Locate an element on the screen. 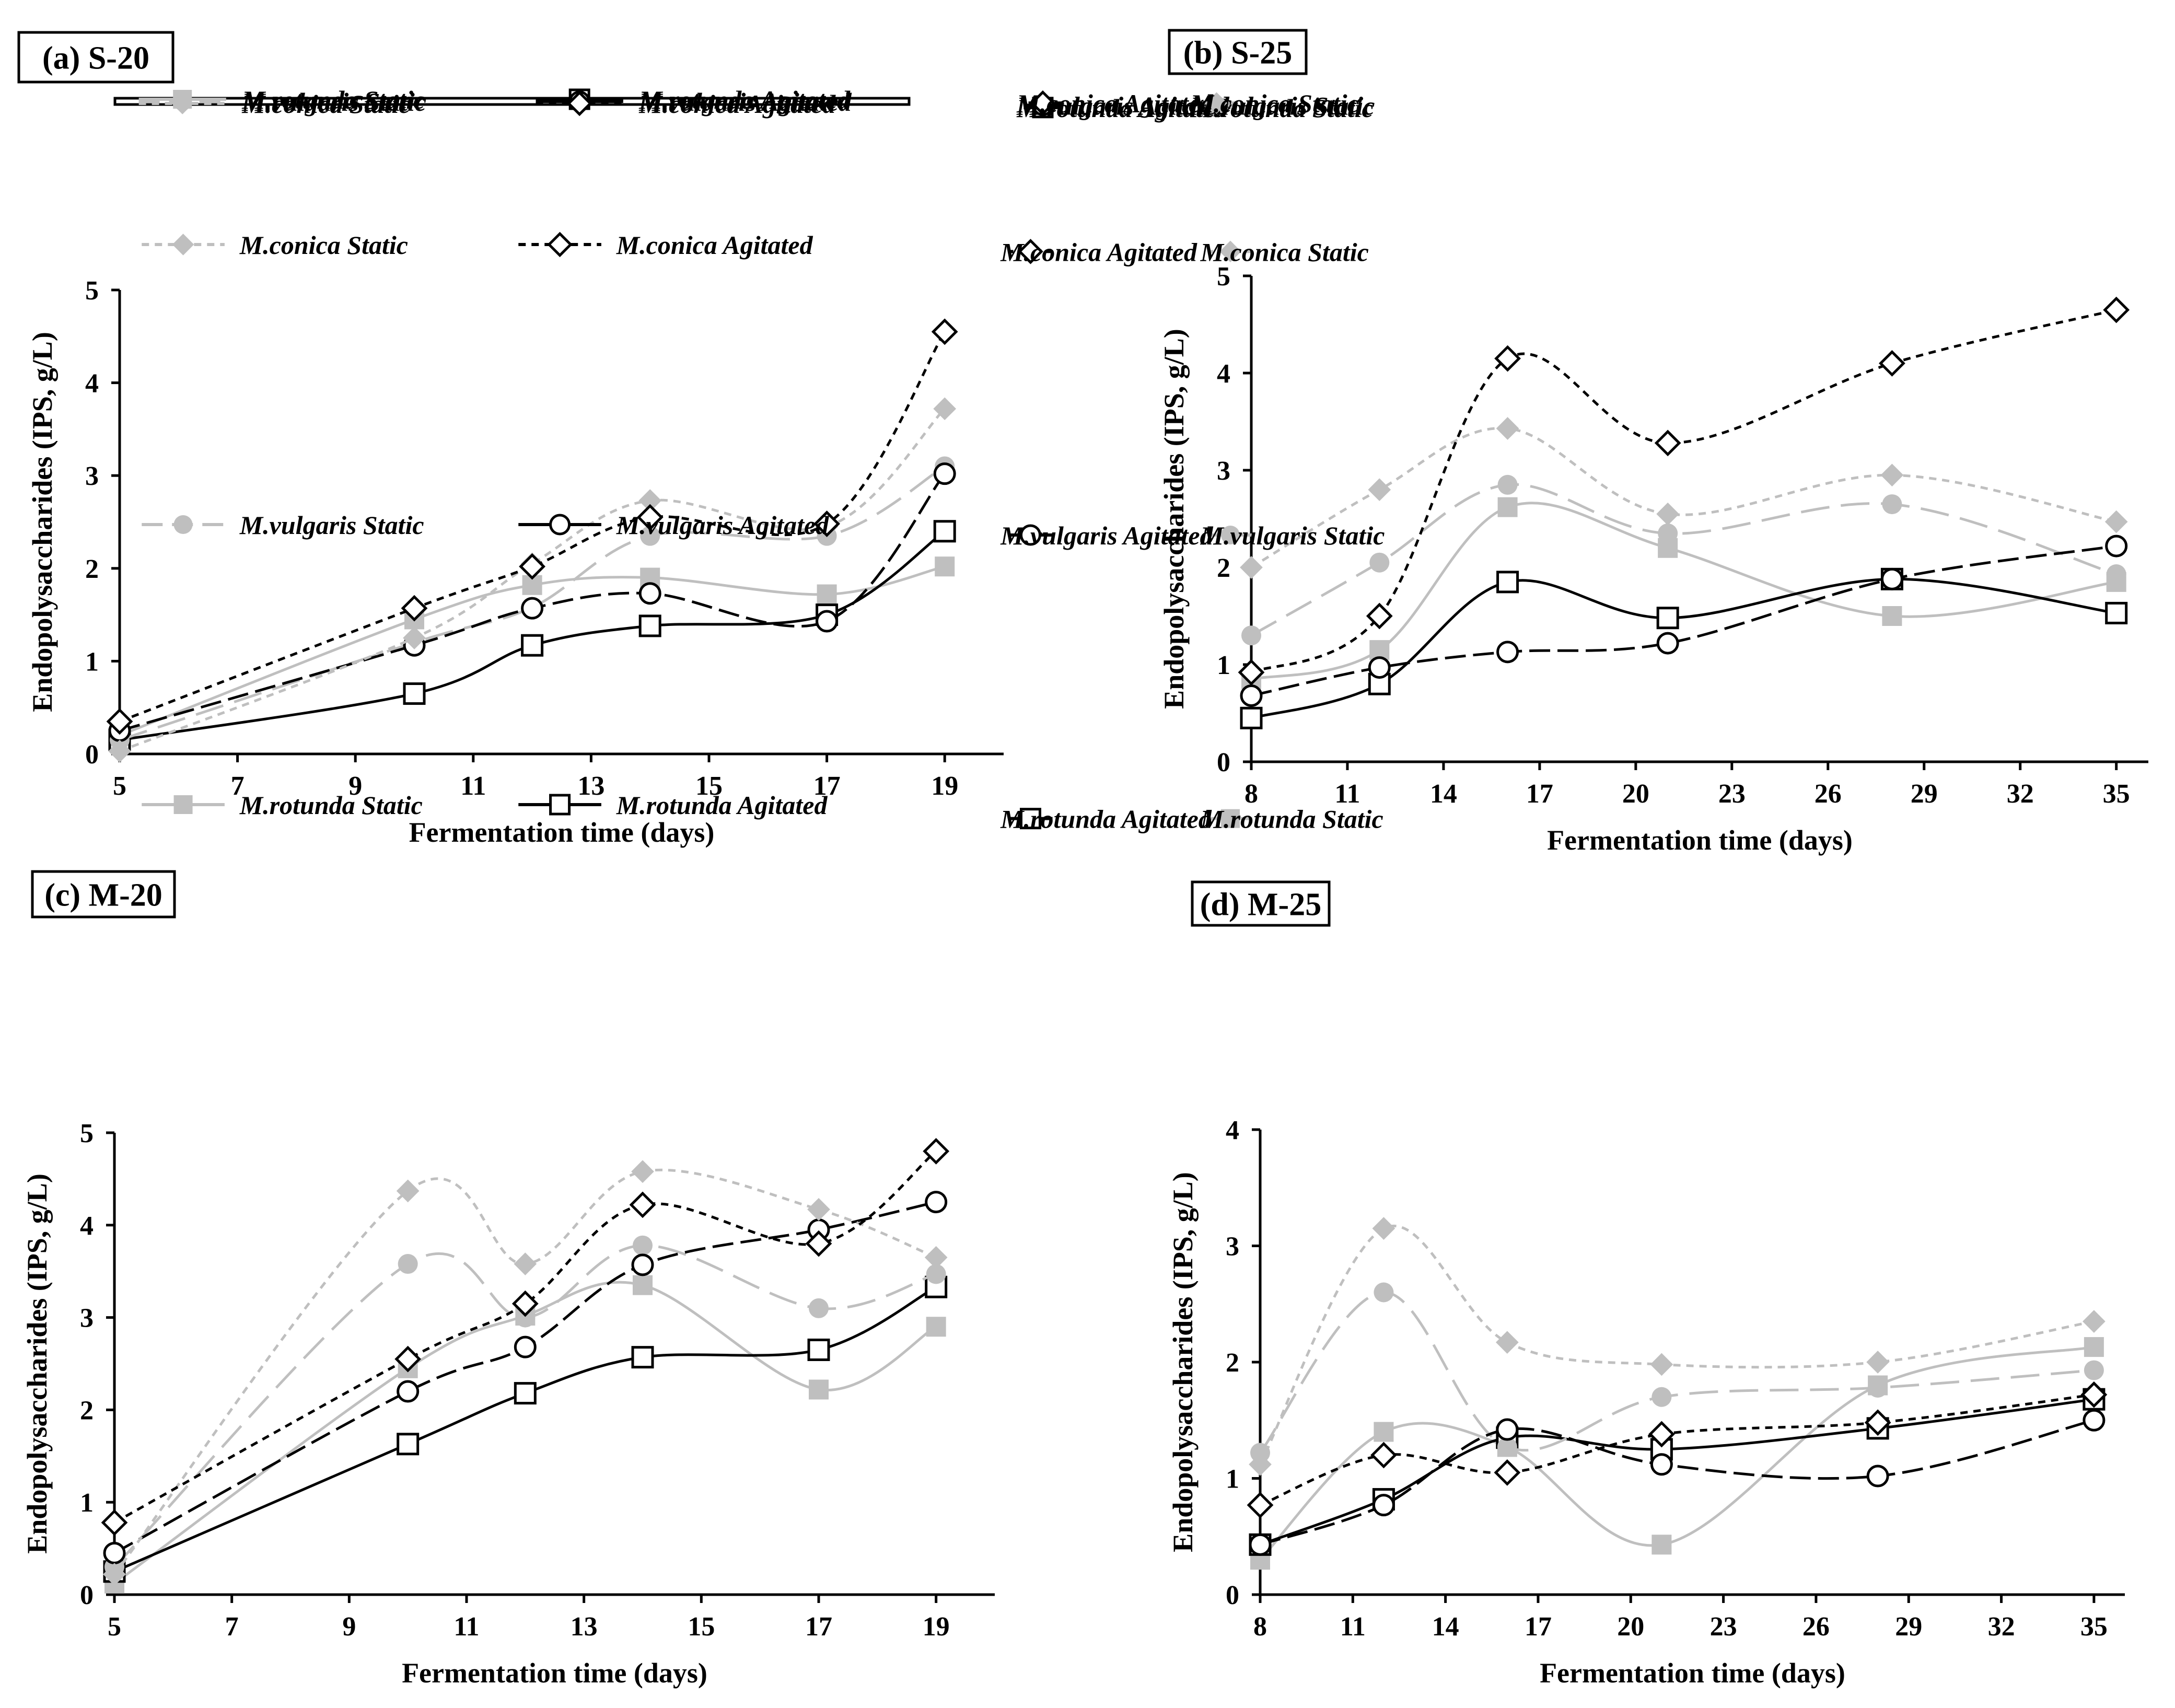 Image resolution: width=2175 pixels, height=1708 pixels. legend-entry-m-vulgaris-static: M.vulgaris Static is located at coordinates (283, 525).